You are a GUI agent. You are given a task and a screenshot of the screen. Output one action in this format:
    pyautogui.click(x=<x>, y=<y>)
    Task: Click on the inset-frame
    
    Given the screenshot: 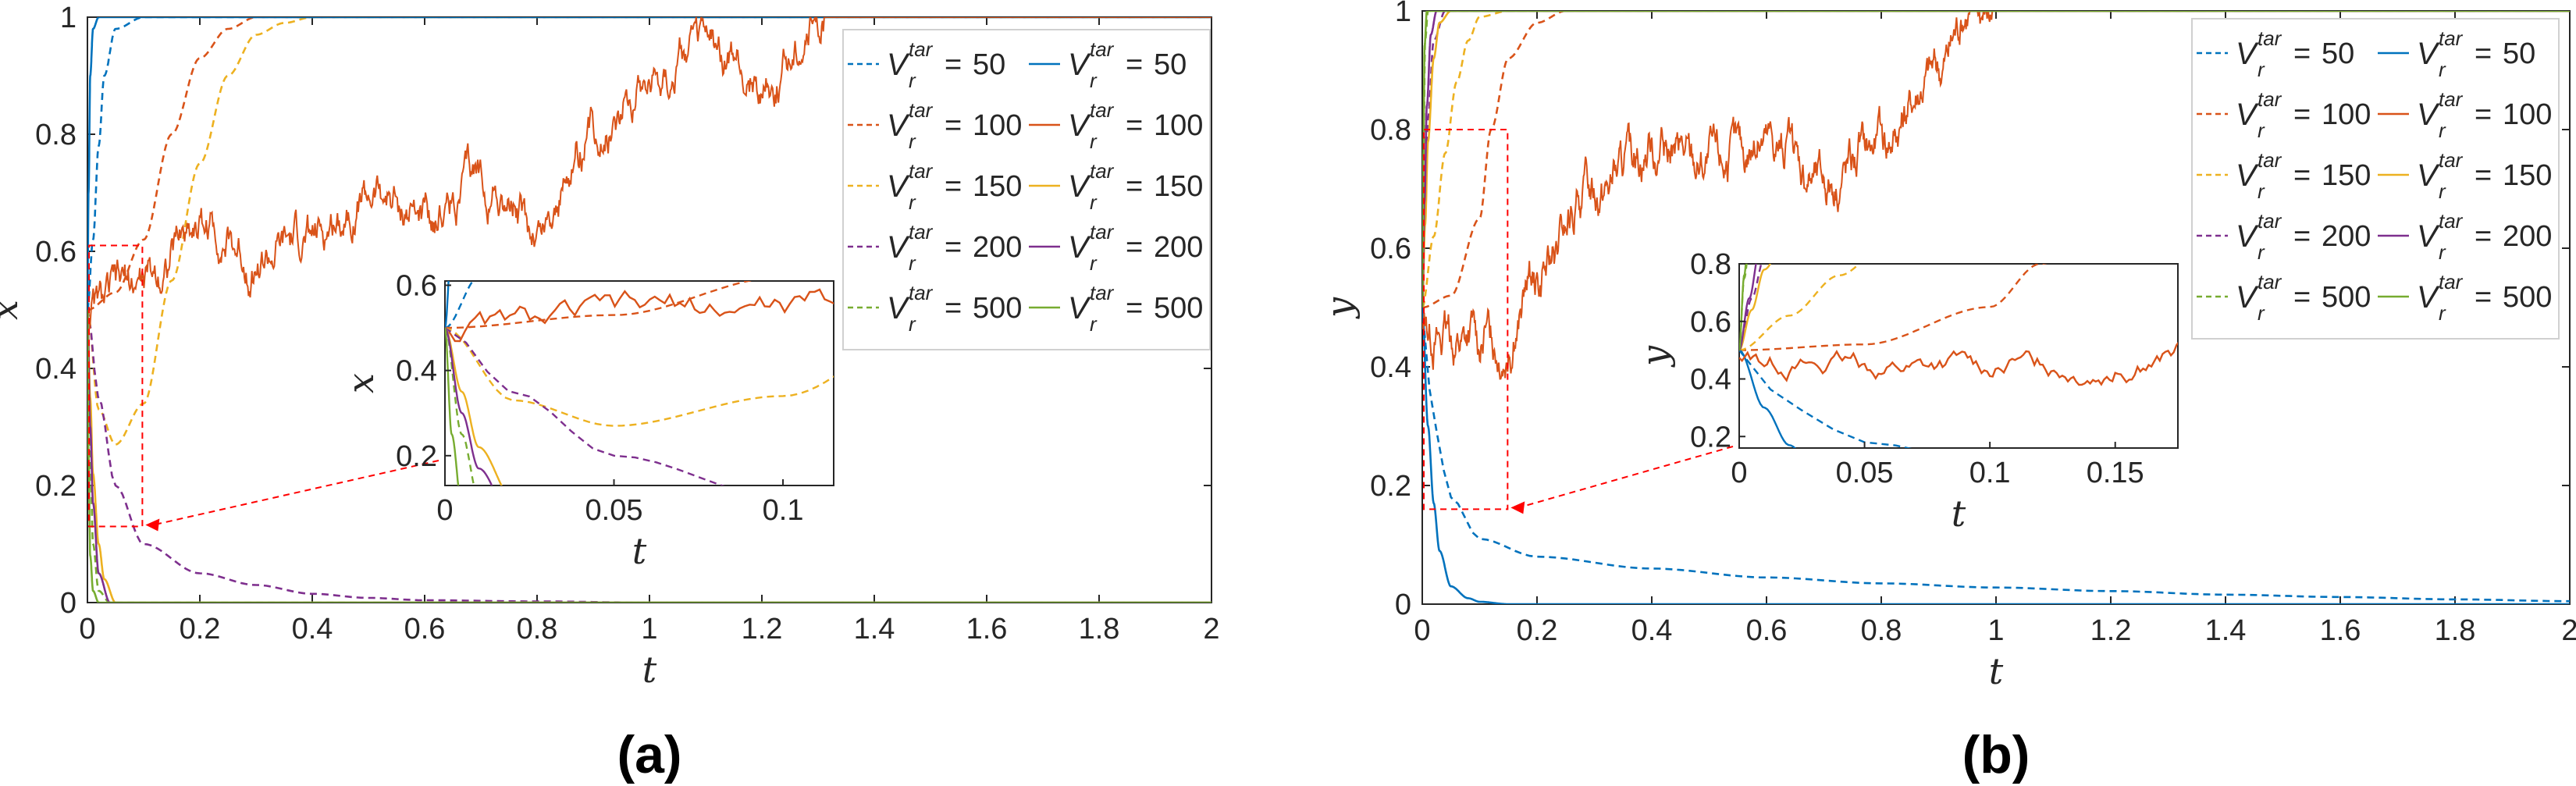 What is the action you would take?
    pyautogui.click(x=639, y=383)
    